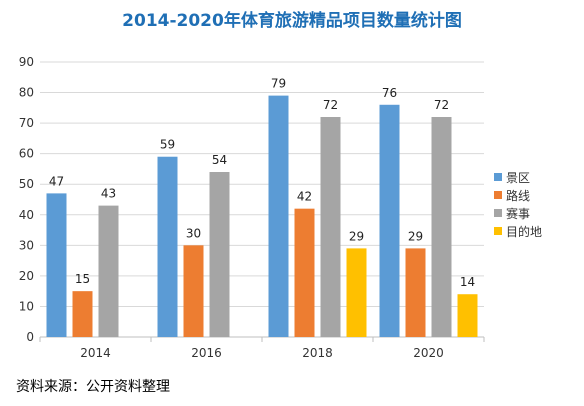 The image size is (584, 406). Describe the element at coordinates (317, 353) in the screenshot. I see `x-tick-label: 2018` at that location.